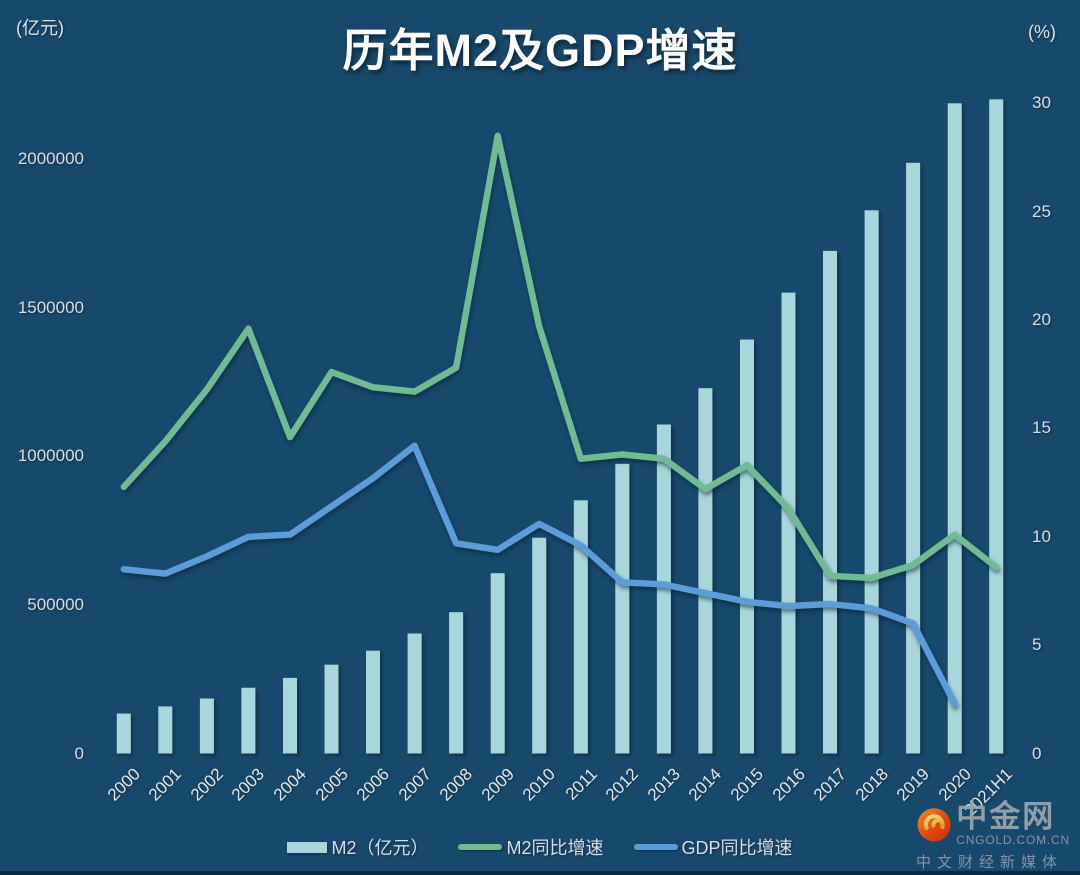 The width and height of the screenshot is (1080, 875). What do you see at coordinates (1013, 840) in the screenshot?
I see `cngold-domain: CNGOLD.COM.CN` at bounding box center [1013, 840].